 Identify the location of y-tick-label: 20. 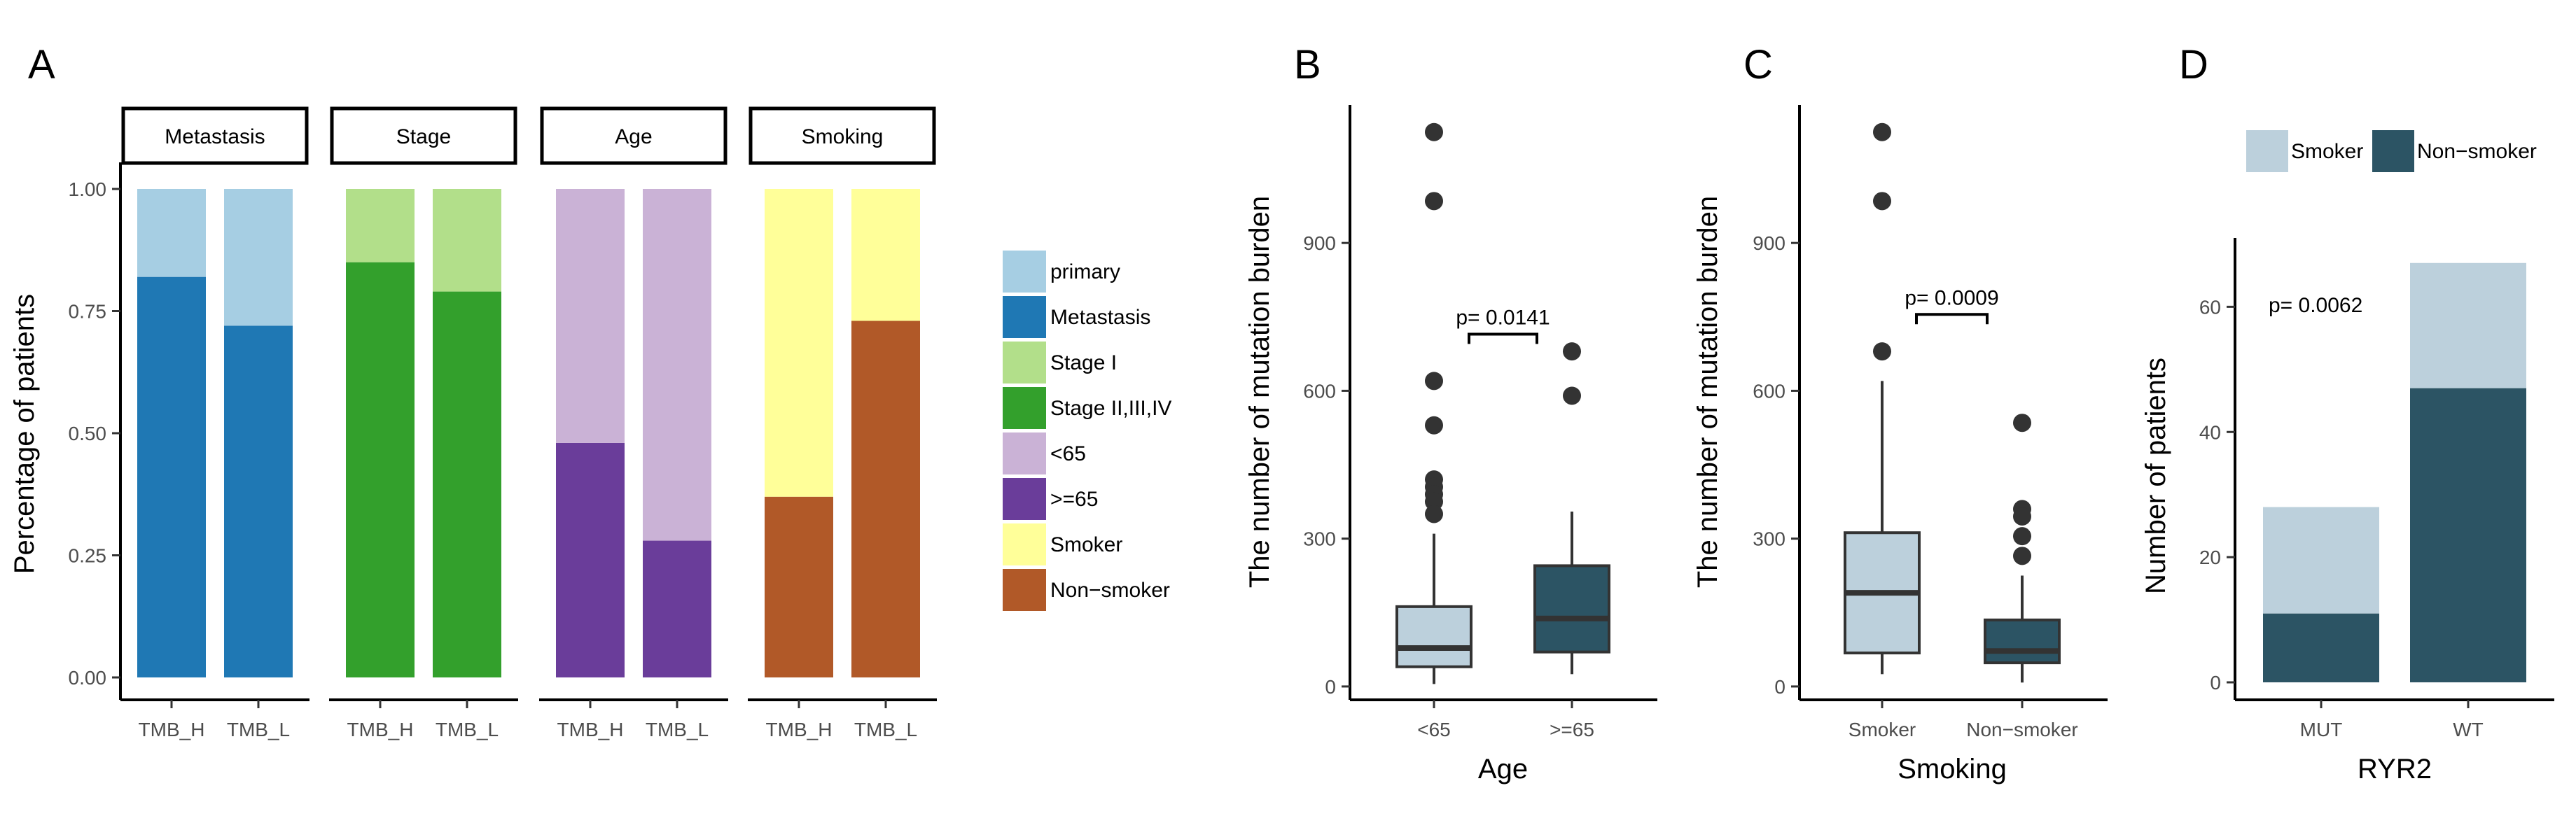
(2210, 557).